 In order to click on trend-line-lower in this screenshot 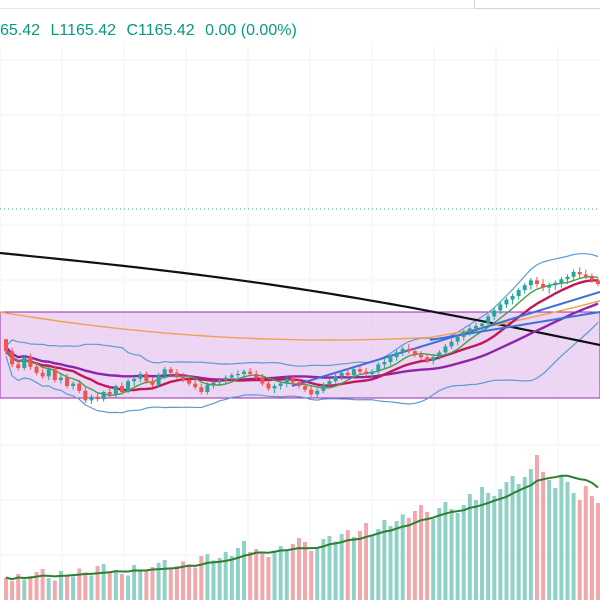, I will do `click(514, 326)`.